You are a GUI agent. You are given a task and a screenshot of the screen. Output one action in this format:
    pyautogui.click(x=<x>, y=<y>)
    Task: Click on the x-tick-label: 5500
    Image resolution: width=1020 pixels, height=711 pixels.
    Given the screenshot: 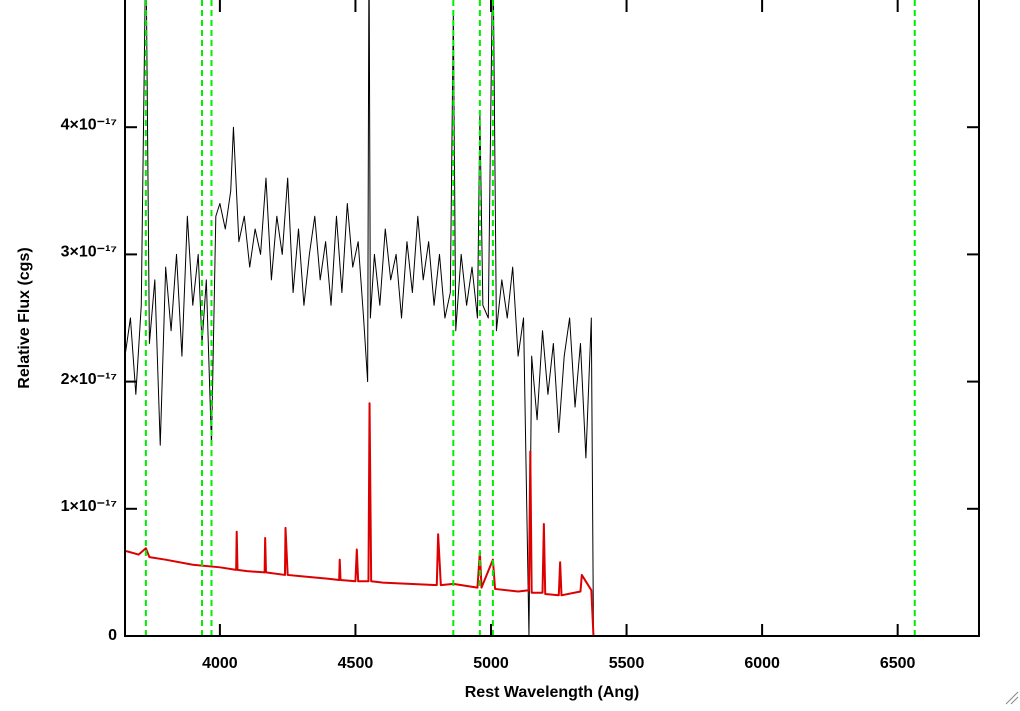 What is the action you would take?
    pyautogui.click(x=627, y=663)
    